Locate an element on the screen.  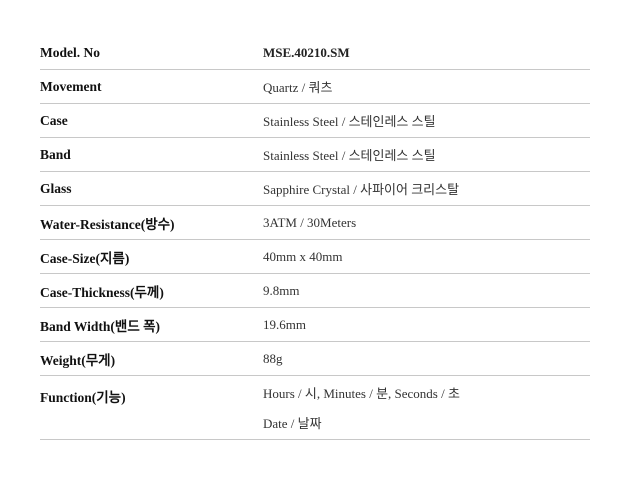
spec-row-band-width: Band Width(밴드 폭) 19.6mm is located at coordinates (315, 325).